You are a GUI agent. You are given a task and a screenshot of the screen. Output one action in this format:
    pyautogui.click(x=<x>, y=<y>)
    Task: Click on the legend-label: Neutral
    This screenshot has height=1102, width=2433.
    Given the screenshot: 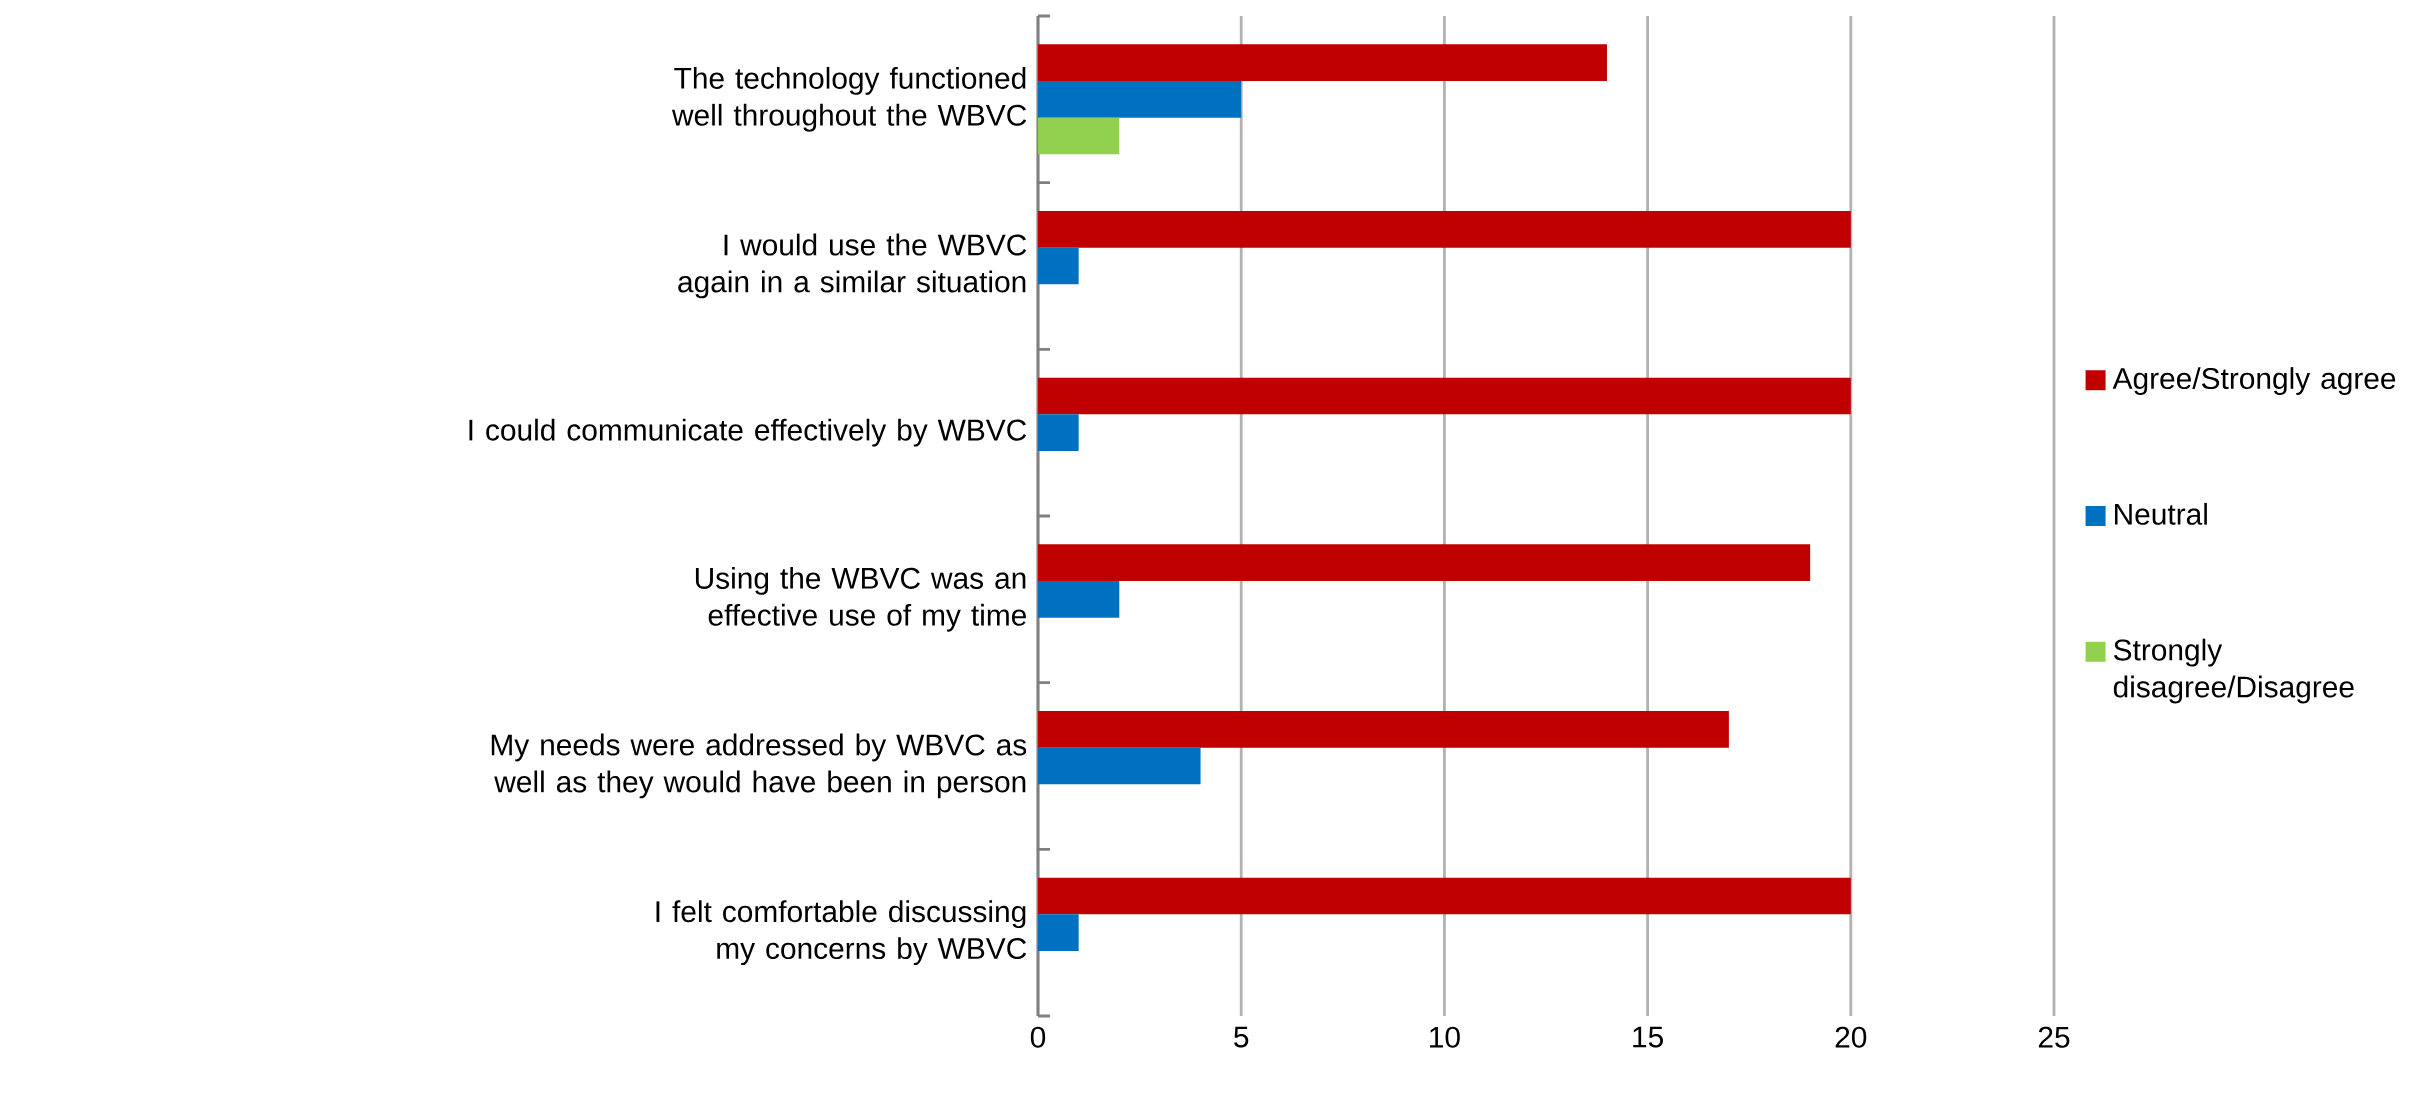 What is the action you would take?
    pyautogui.click(x=2161, y=513)
    